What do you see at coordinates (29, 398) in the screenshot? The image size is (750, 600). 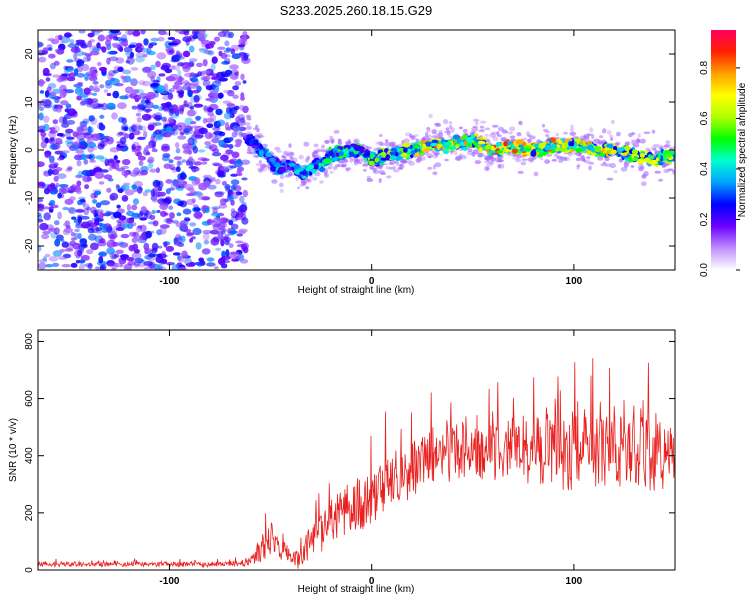 I see `bottom-y-tick-label: 600` at bounding box center [29, 398].